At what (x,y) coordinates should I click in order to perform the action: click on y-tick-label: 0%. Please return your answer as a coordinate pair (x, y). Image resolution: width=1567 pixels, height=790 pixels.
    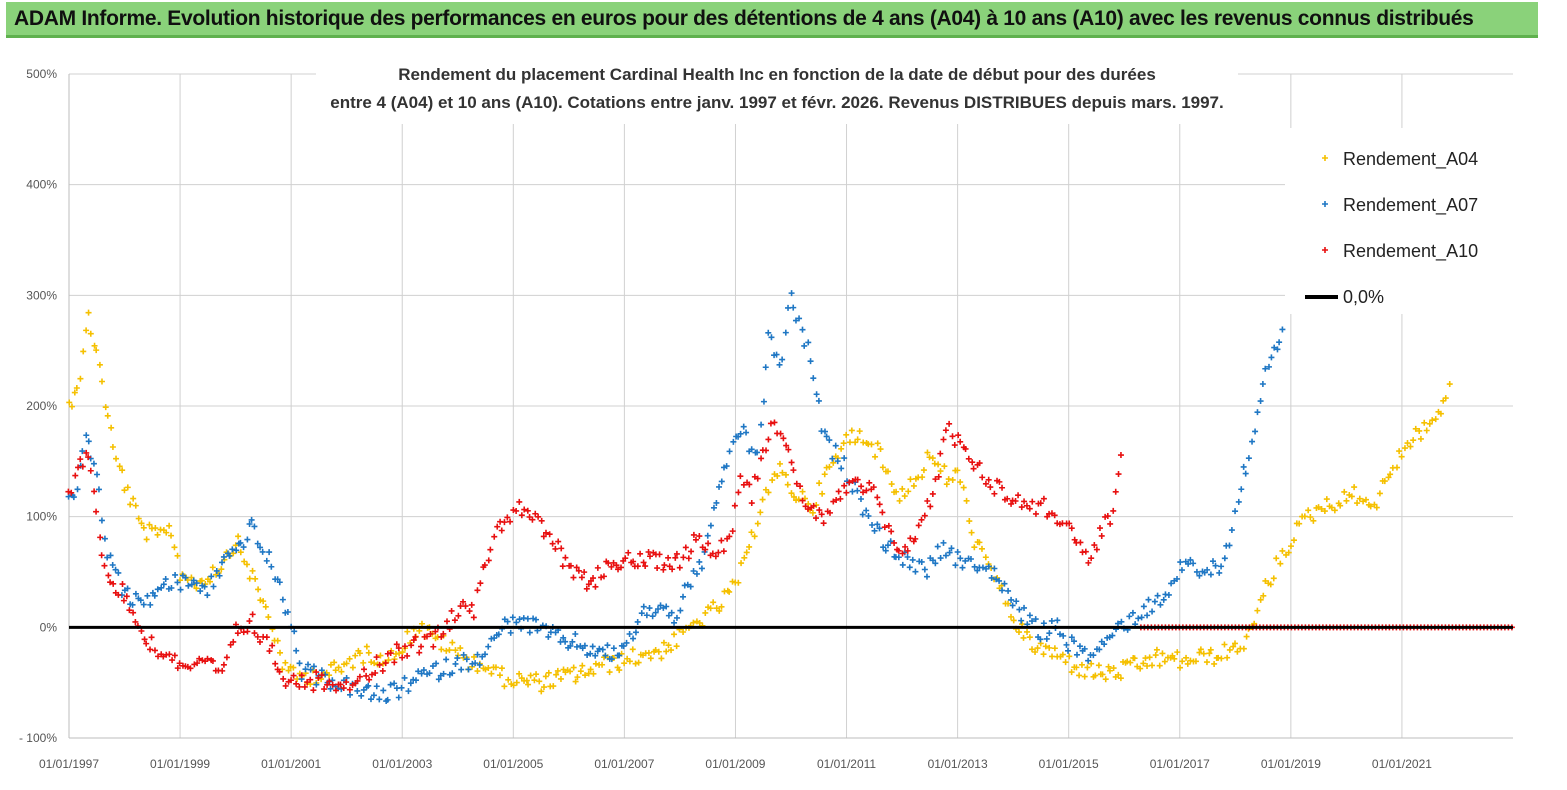
    Looking at the image, I should click on (49, 627).